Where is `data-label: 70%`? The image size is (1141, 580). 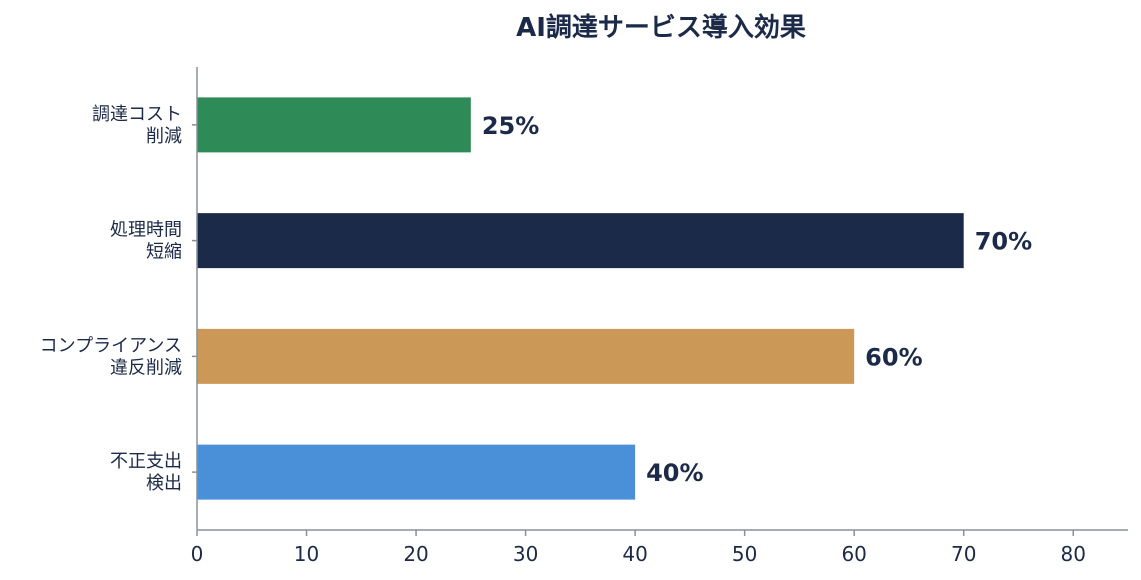
data-label: 70% is located at coordinates (1003, 242).